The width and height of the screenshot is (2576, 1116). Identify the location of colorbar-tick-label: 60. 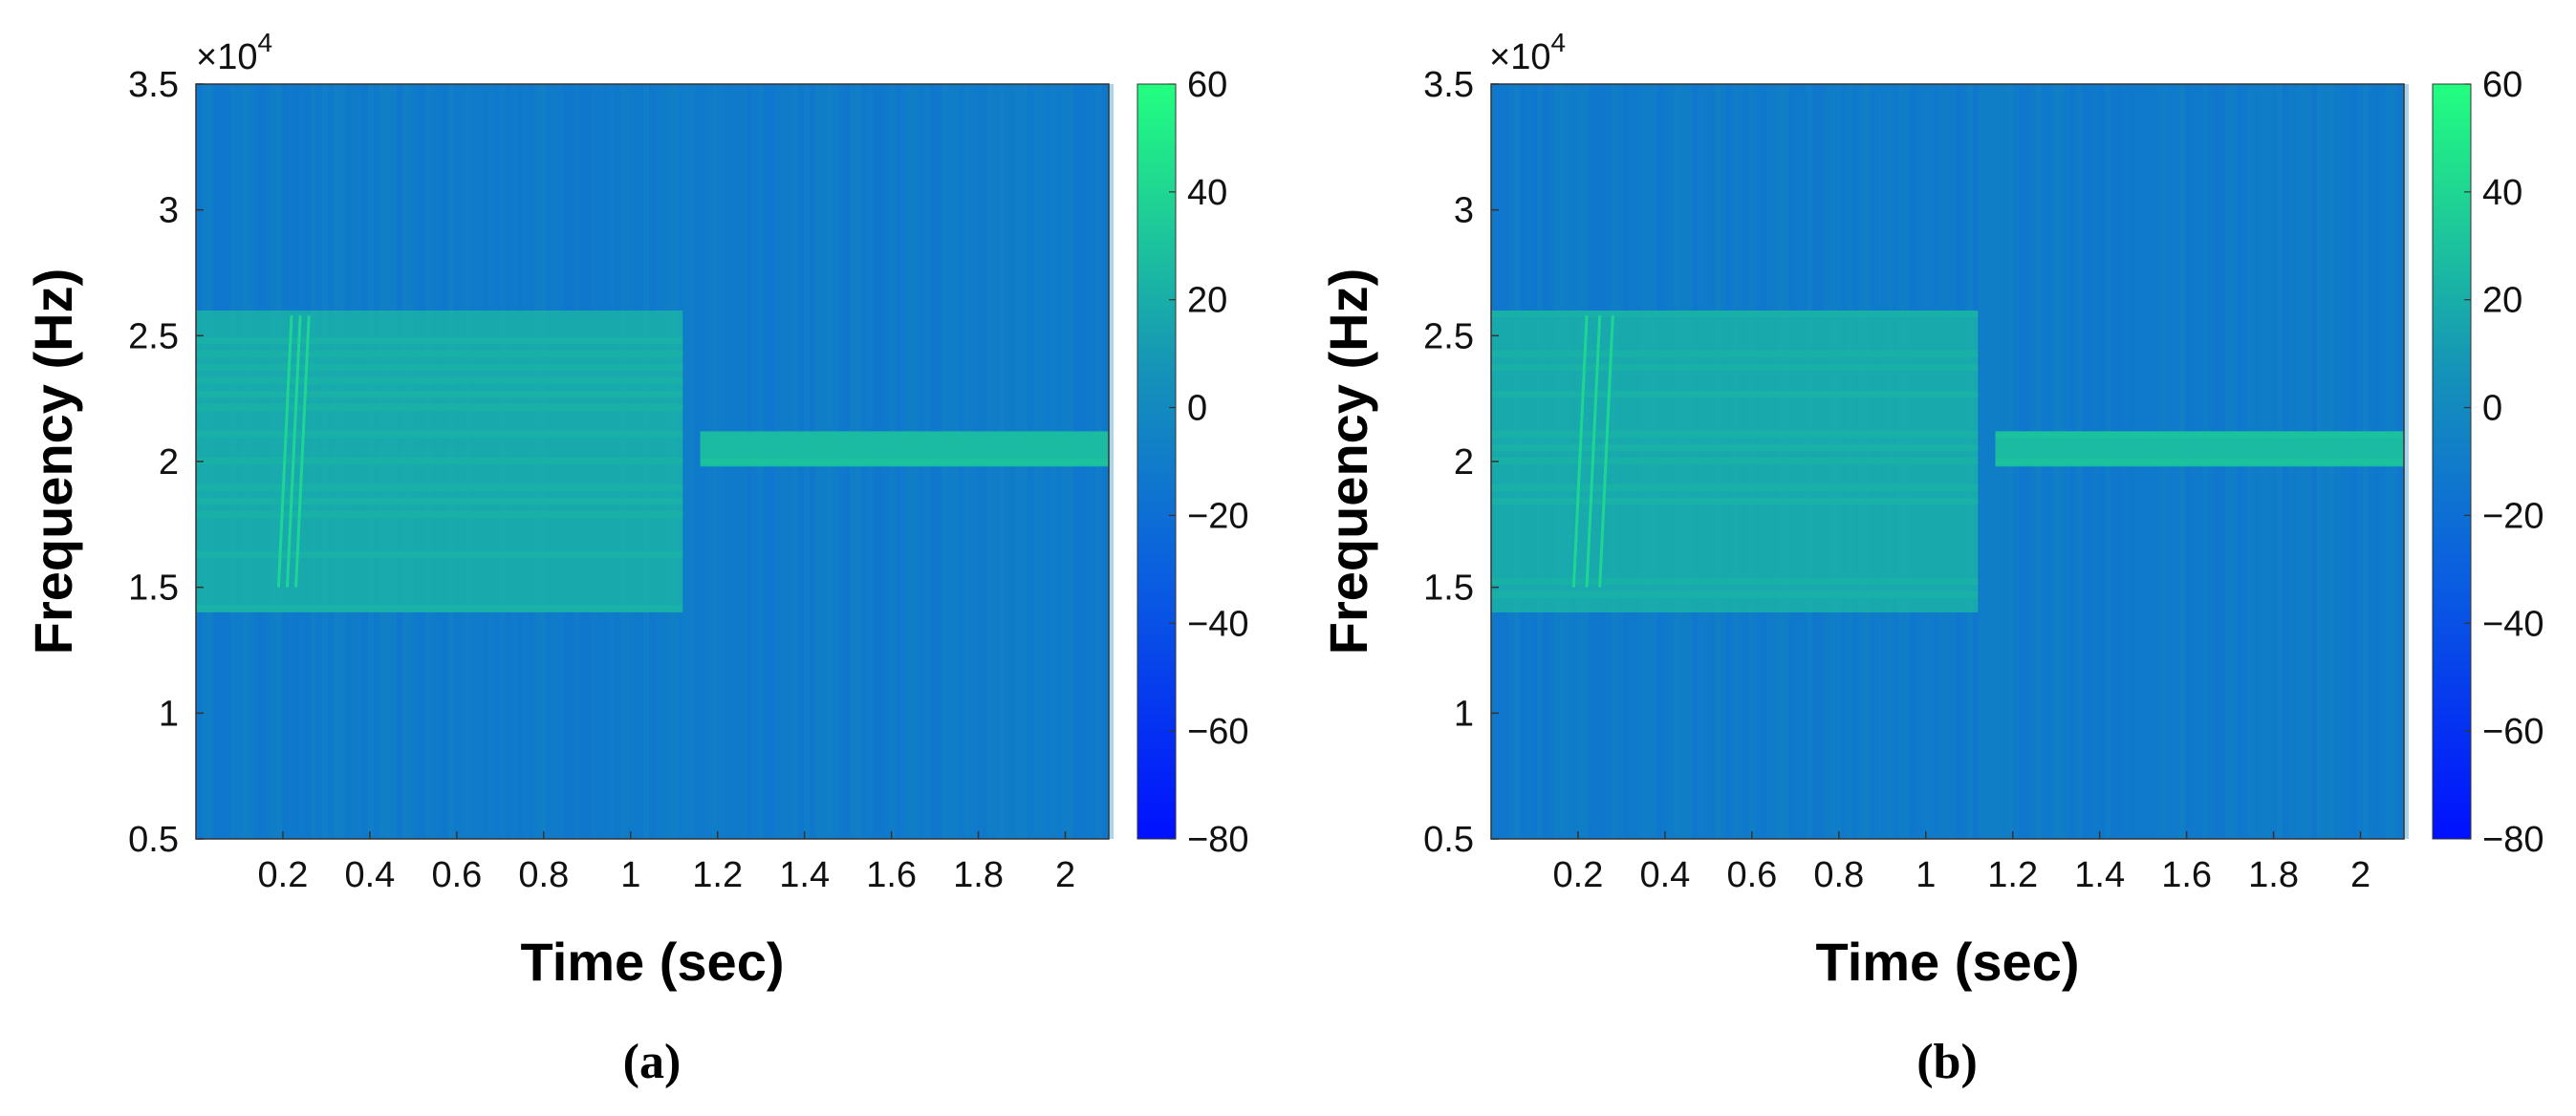
(2502, 85).